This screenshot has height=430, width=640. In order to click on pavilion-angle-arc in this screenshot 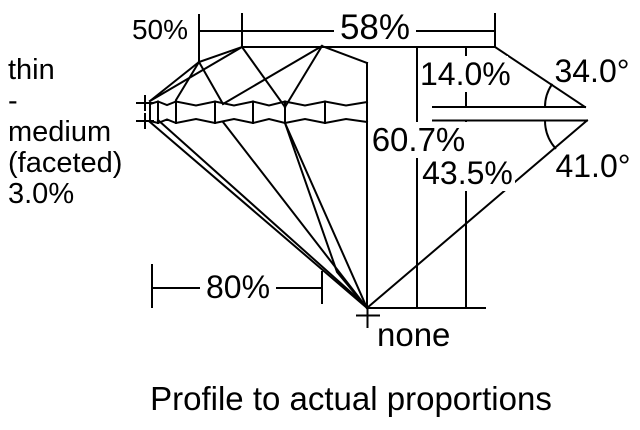, I will do `click(550, 134)`.